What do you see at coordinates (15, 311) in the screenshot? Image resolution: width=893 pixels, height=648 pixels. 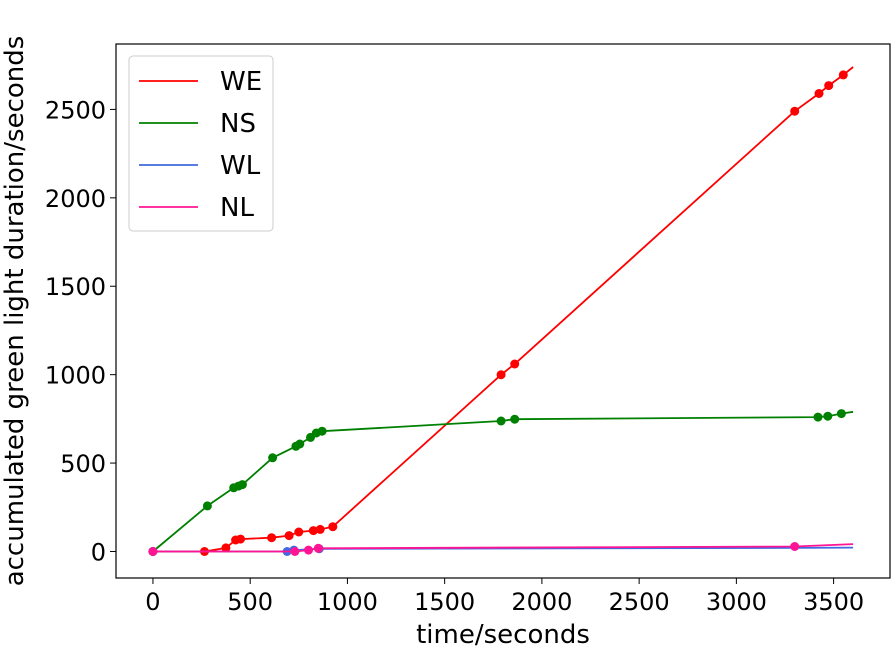 I see `y-axis-label: accumulated green light duration/seconds` at bounding box center [15, 311].